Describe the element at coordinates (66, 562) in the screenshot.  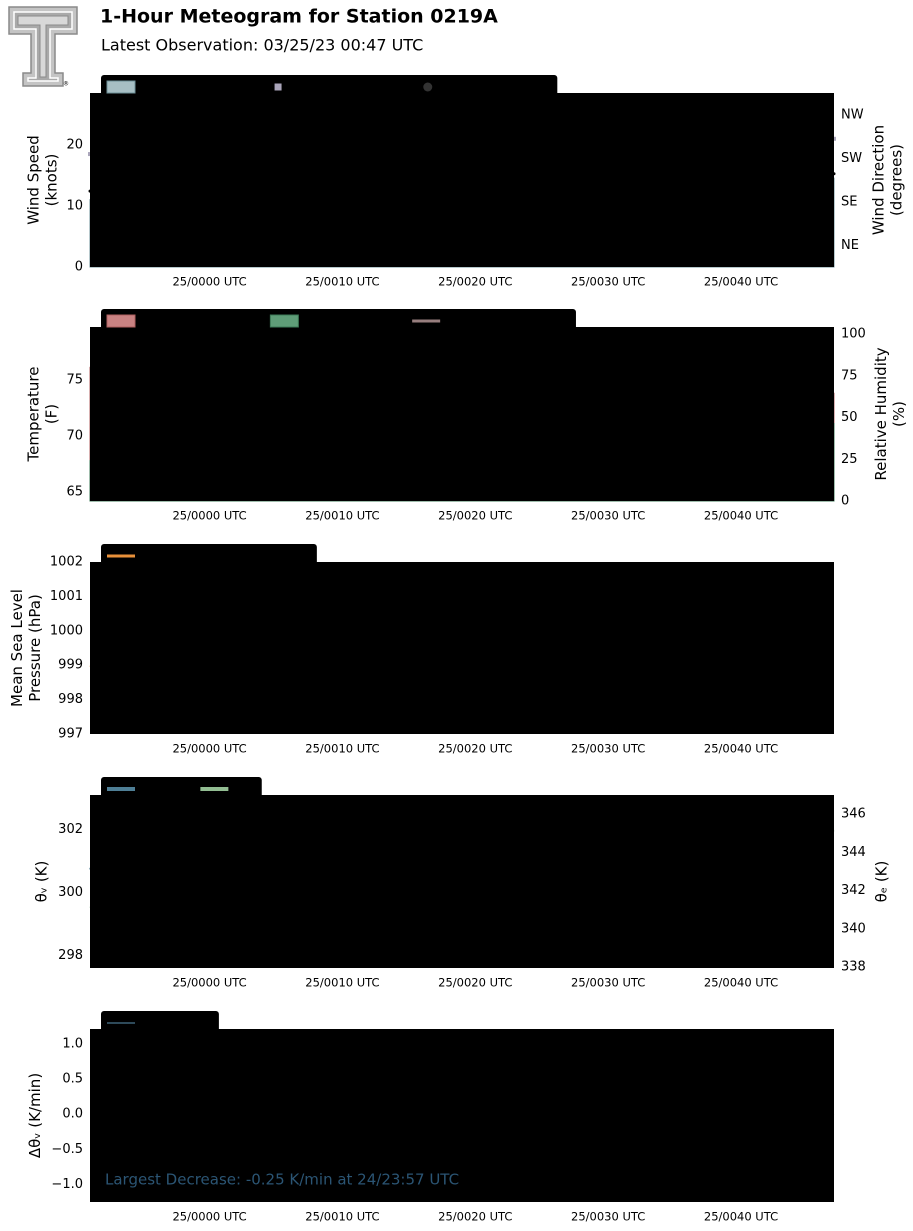
I see `y-tick-label: 1002` at that location.